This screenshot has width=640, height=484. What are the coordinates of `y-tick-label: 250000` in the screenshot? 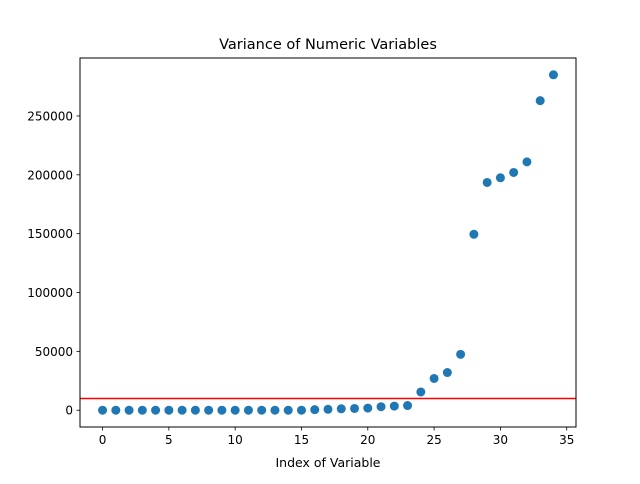 It's located at (50, 116).